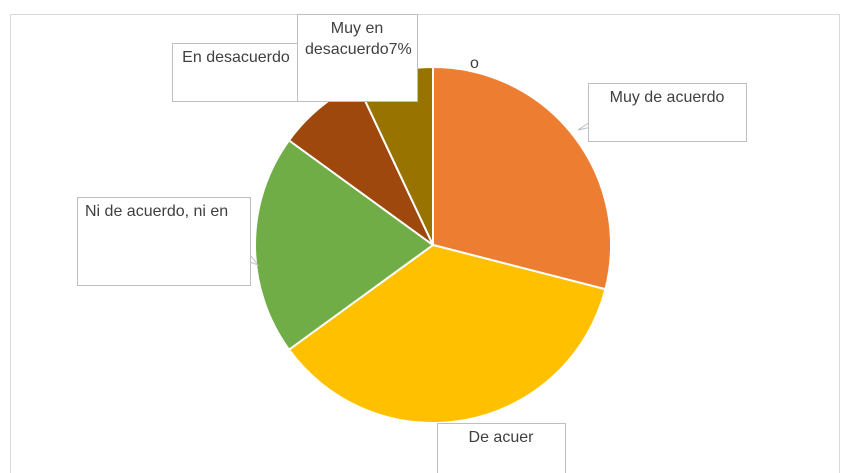 This screenshot has width=851, height=473. I want to click on category-label: De acuer, so click(501, 448).